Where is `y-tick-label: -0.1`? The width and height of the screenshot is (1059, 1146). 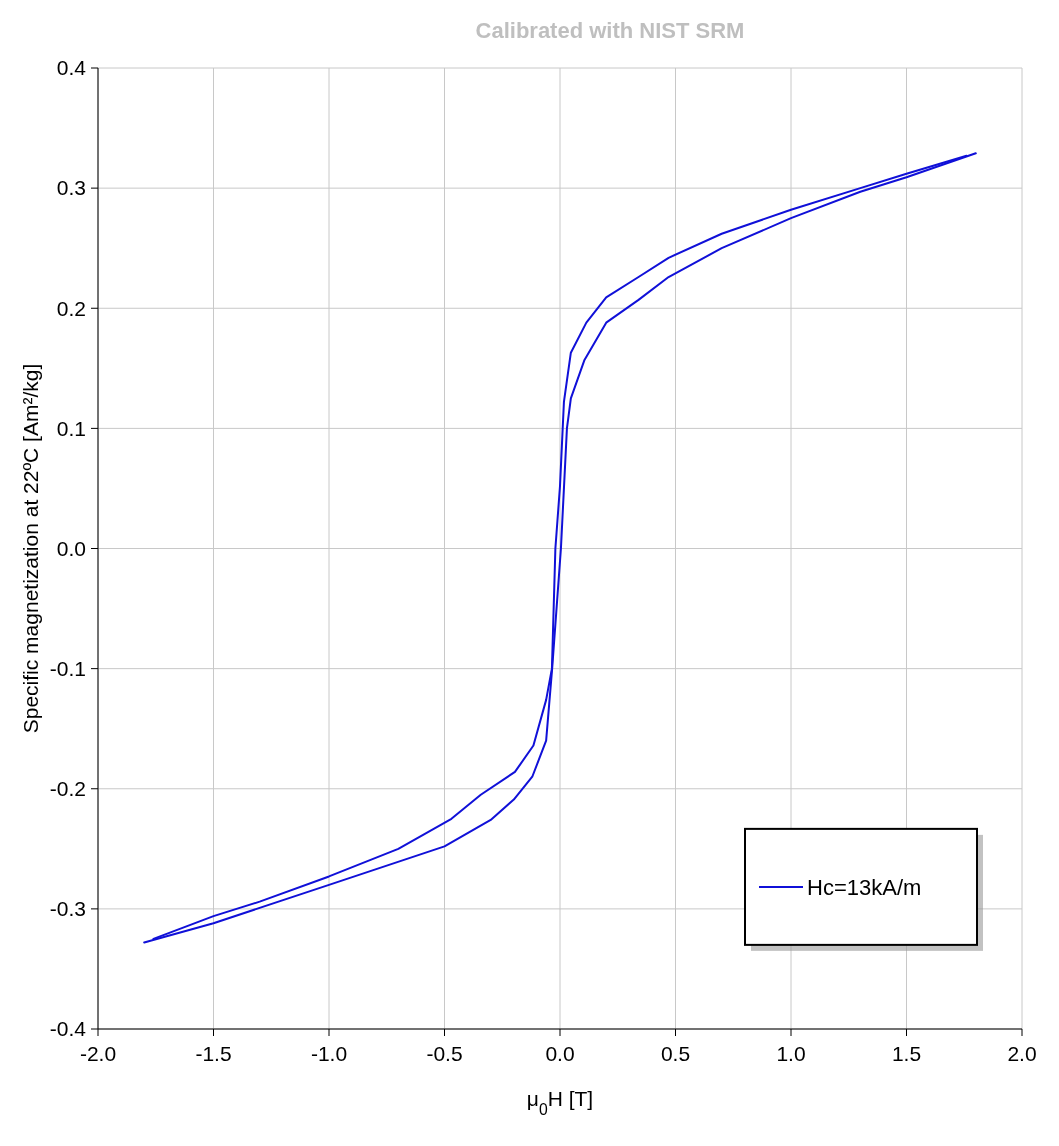
y-tick-label: -0.1 is located at coordinates (67, 668).